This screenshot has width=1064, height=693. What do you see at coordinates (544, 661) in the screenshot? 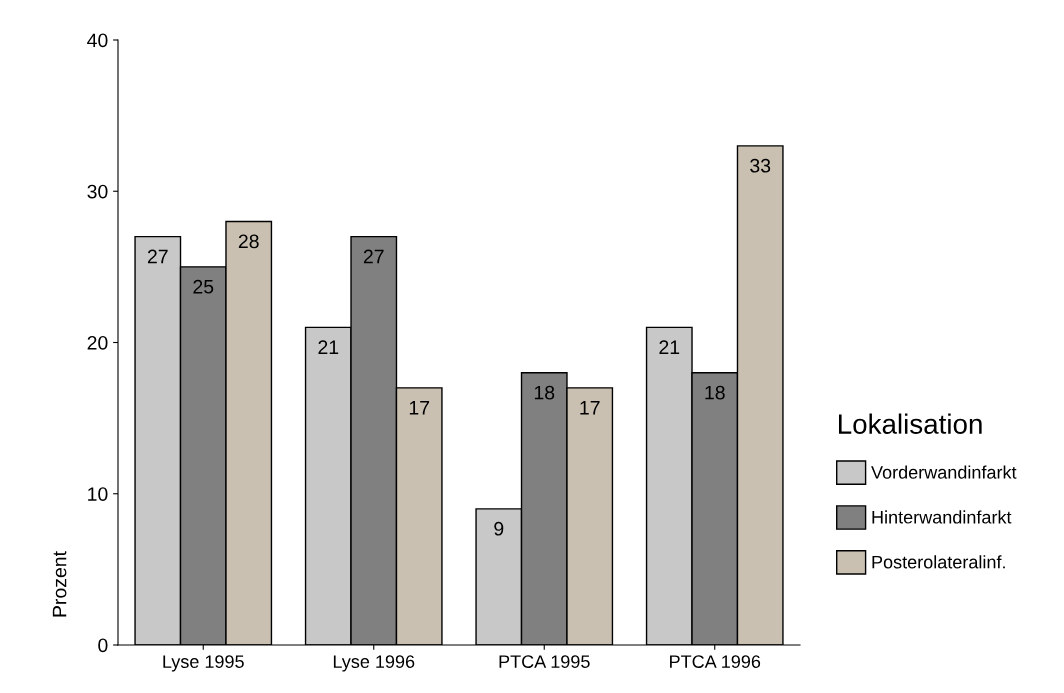
I see `x-tick-label: PTCA 1995` at bounding box center [544, 661].